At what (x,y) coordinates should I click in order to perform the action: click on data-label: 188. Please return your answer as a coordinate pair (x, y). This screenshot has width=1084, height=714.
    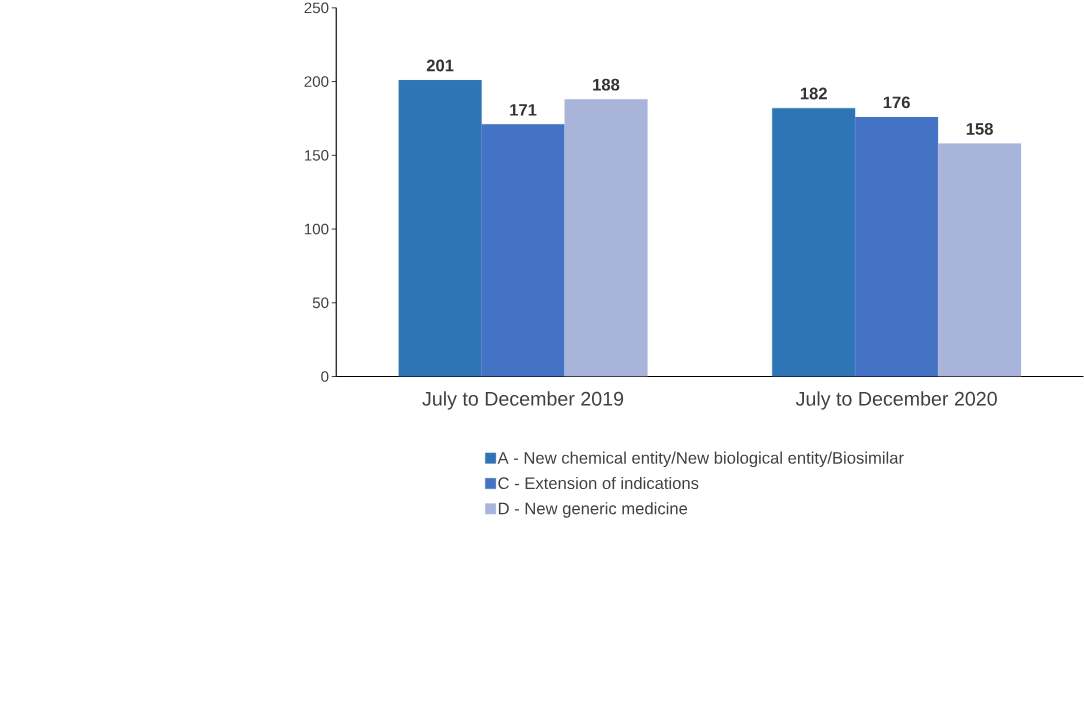
    Looking at the image, I should click on (606, 84).